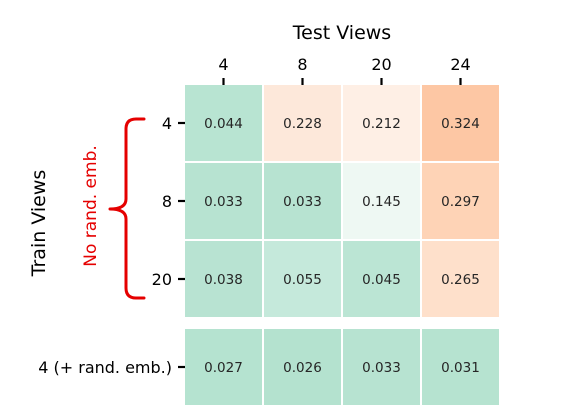  I want to click on x-axis-title: Test Views, so click(341, 33).